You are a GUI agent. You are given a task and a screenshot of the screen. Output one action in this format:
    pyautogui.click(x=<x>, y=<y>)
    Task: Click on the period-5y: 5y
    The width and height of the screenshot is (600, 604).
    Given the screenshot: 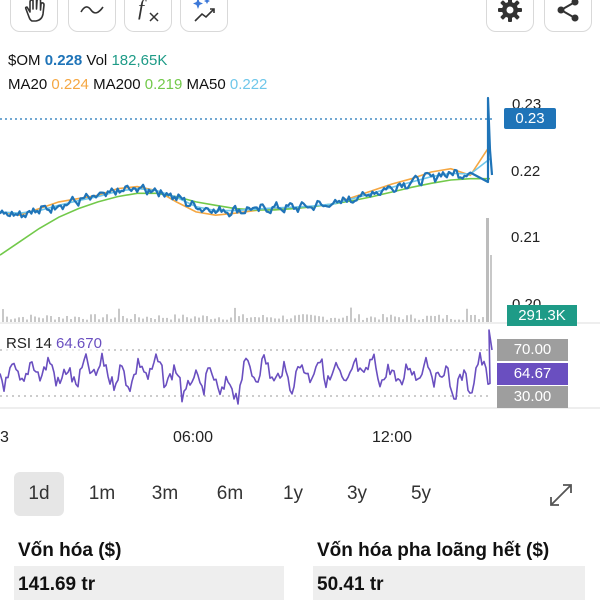 What is the action you would take?
    pyautogui.click(x=421, y=493)
    